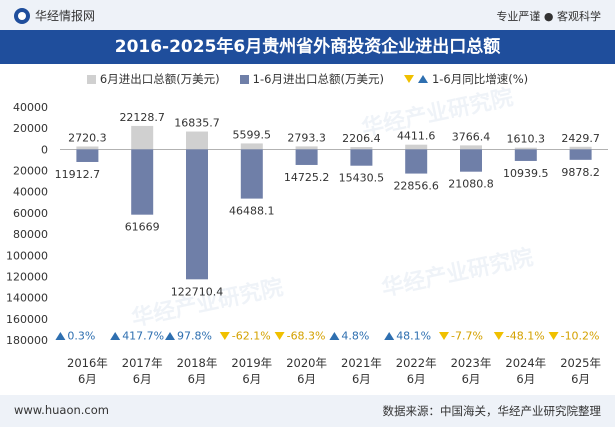 The image size is (615, 427). I want to click on y-tick-label: 140000, so click(27, 298).